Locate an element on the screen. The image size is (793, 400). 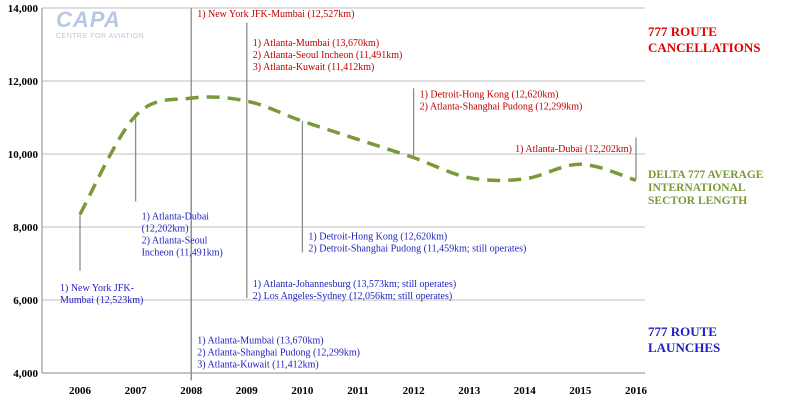
legend-cancellations-line-2: CANCELLATIONS is located at coordinates (704, 47).